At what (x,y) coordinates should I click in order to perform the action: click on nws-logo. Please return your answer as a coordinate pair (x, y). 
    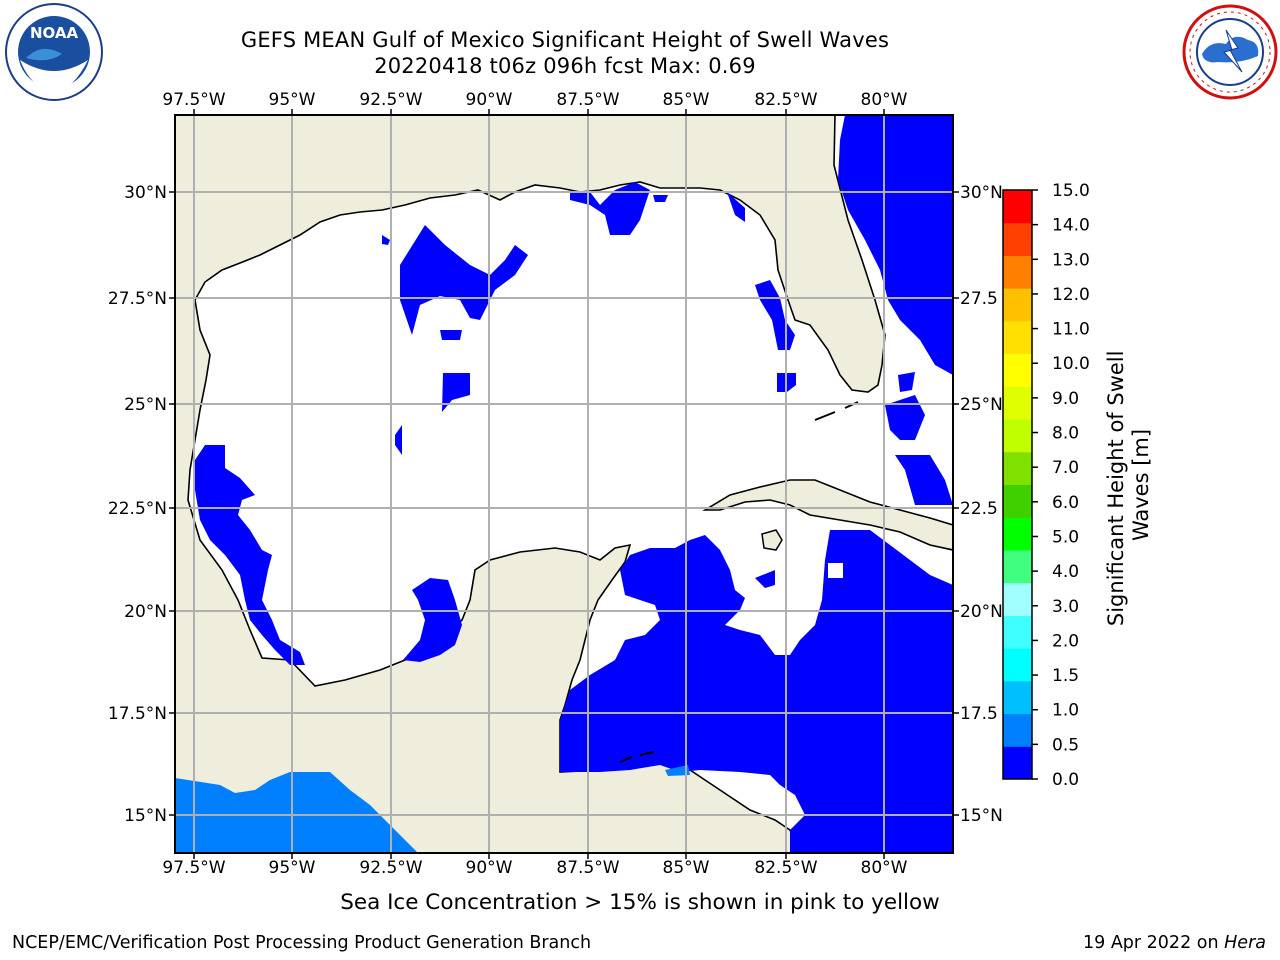
    Looking at the image, I should click on (1230, 52).